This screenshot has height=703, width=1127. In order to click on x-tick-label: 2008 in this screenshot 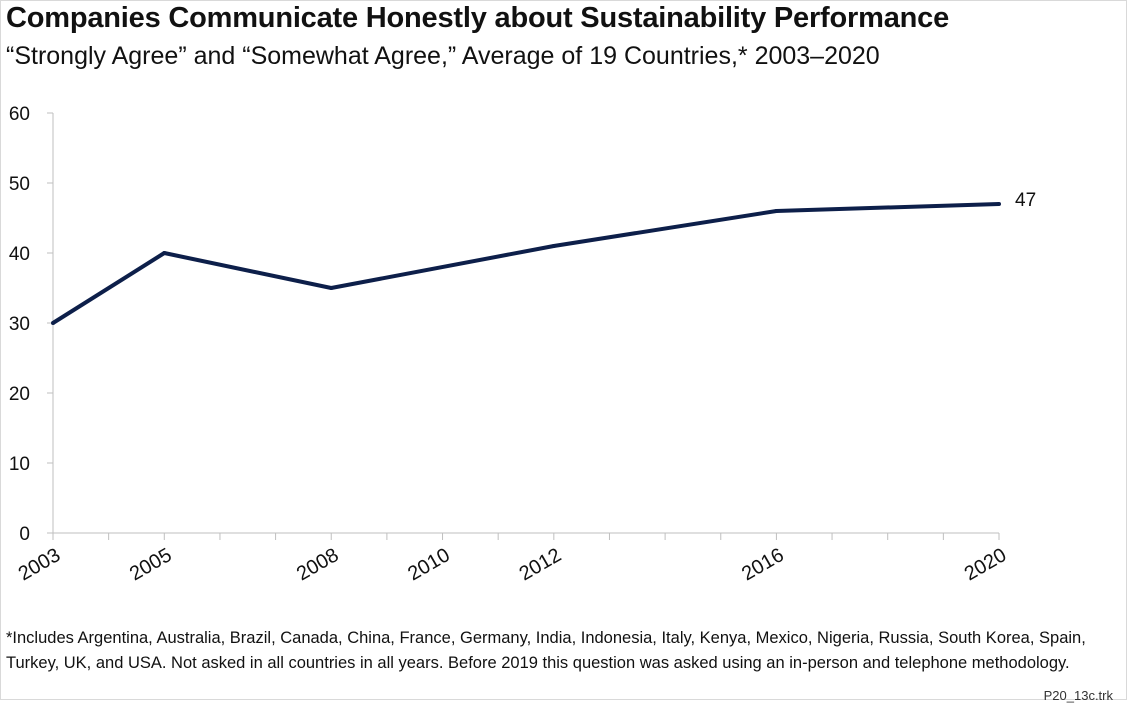, I will do `click(318, 564)`.